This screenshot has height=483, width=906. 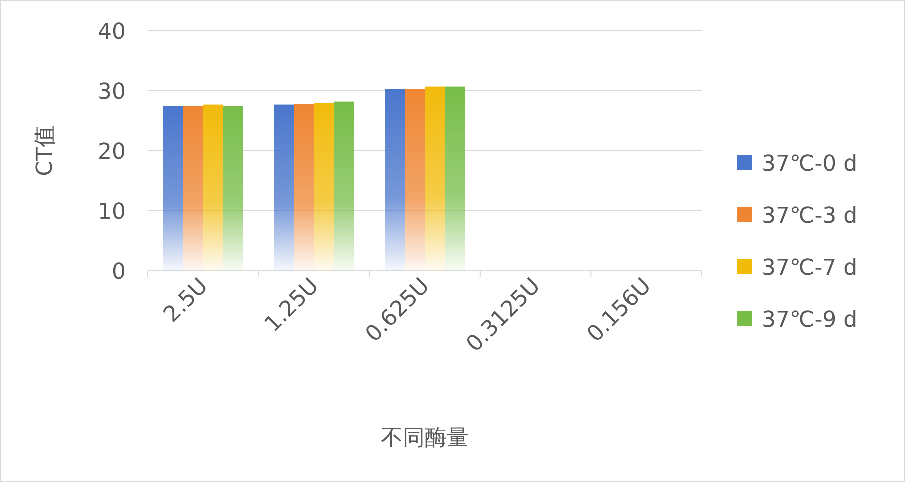 I want to click on y-tick-label: 40, so click(x=112, y=32).